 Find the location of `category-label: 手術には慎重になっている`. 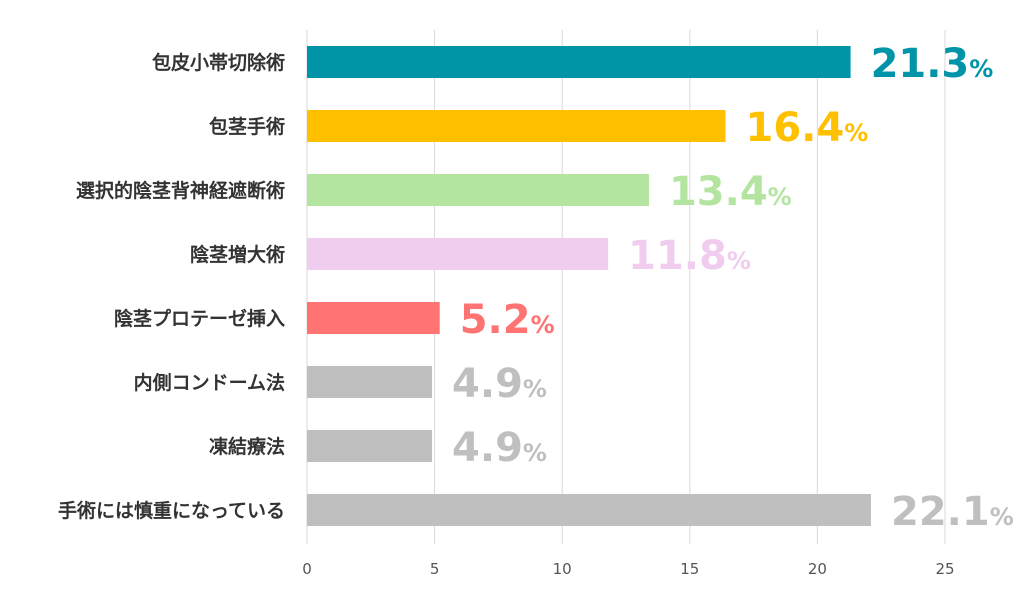

category-label: 手術には慎重になっている is located at coordinates (171, 510).